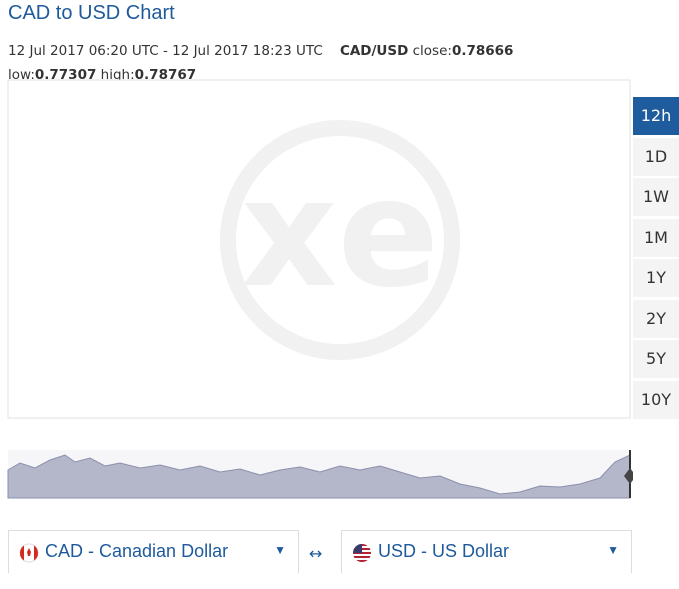 This screenshot has width=679, height=589. I want to click on to-label: USD - US Dollar, so click(444, 551).